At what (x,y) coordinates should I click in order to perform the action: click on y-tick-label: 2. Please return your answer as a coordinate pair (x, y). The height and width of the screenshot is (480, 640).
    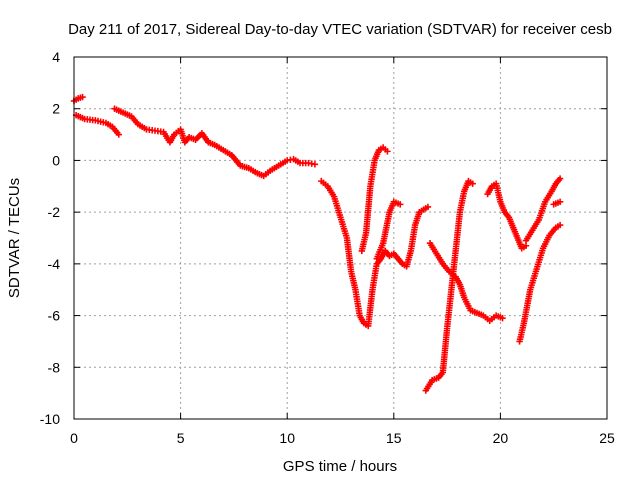
    Looking at the image, I should click on (56, 109).